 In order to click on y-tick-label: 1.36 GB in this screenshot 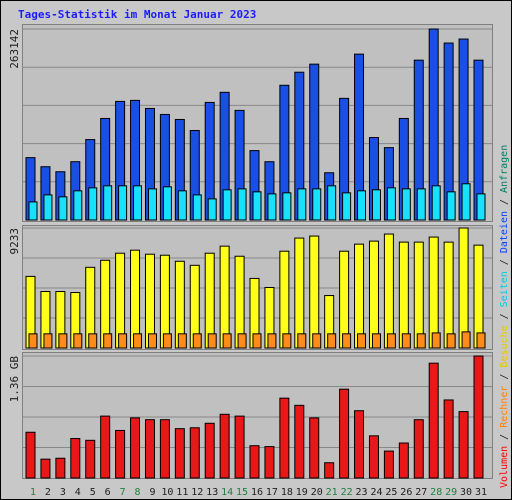, I will do `click(14, 379)`.